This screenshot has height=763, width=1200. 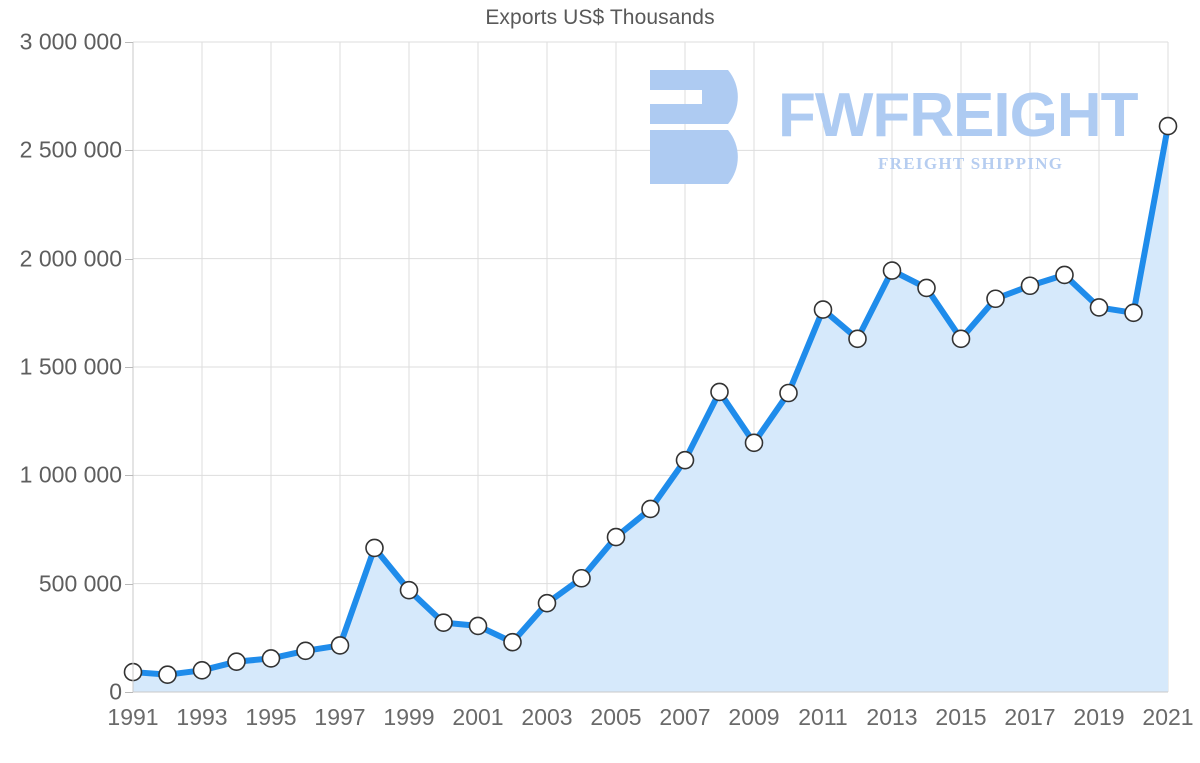 I want to click on y-tick-label: 500 000, so click(x=80, y=583).